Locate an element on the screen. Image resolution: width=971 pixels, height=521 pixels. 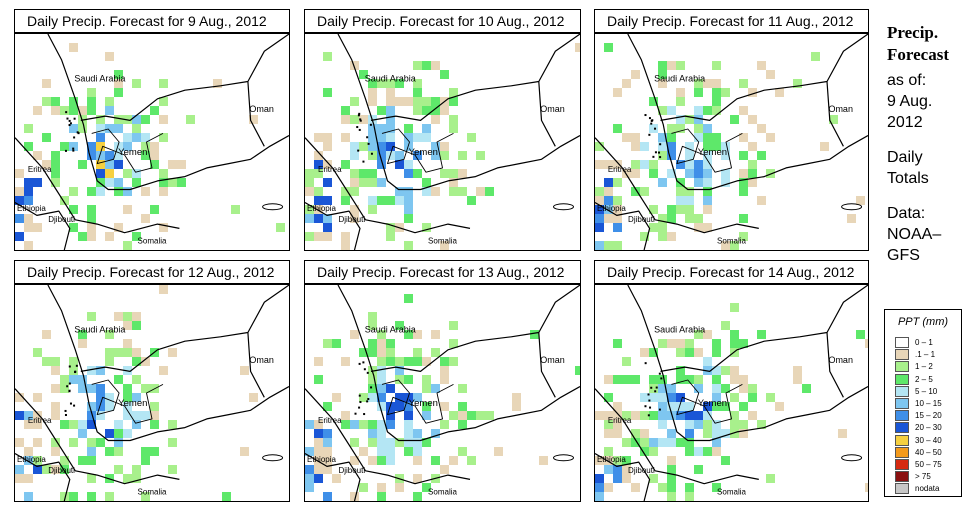
legend-label: 30 – 40 is located at coordinates (928, 440).